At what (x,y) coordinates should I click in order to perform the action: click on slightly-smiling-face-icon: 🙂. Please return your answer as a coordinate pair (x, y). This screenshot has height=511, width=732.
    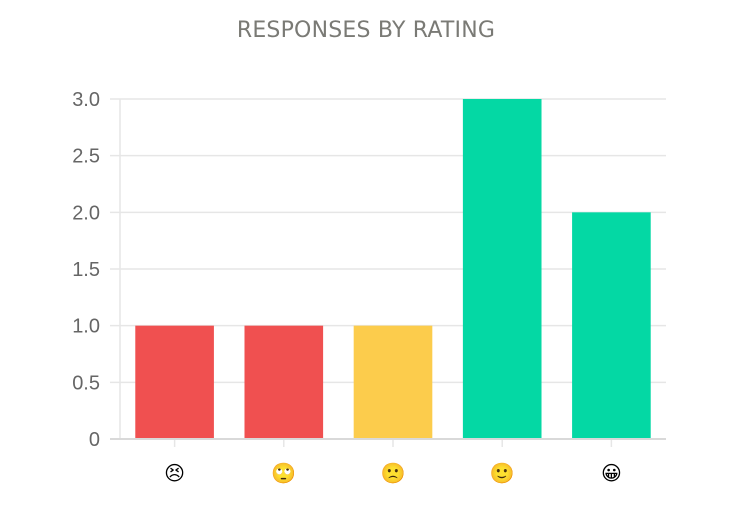
    Looking at the image, I should click on (502, 473).